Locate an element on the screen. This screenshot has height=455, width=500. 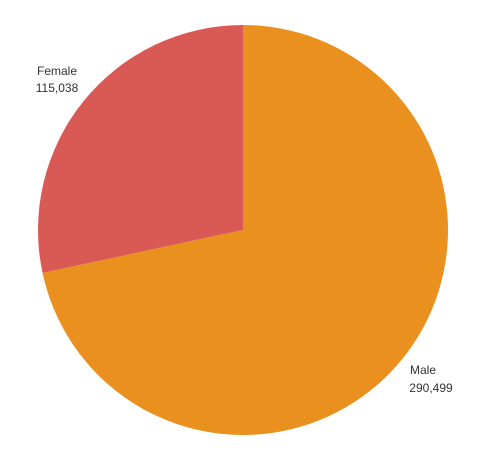
slice-label-male-value: 290,499 is located at coordinates (431, 388).